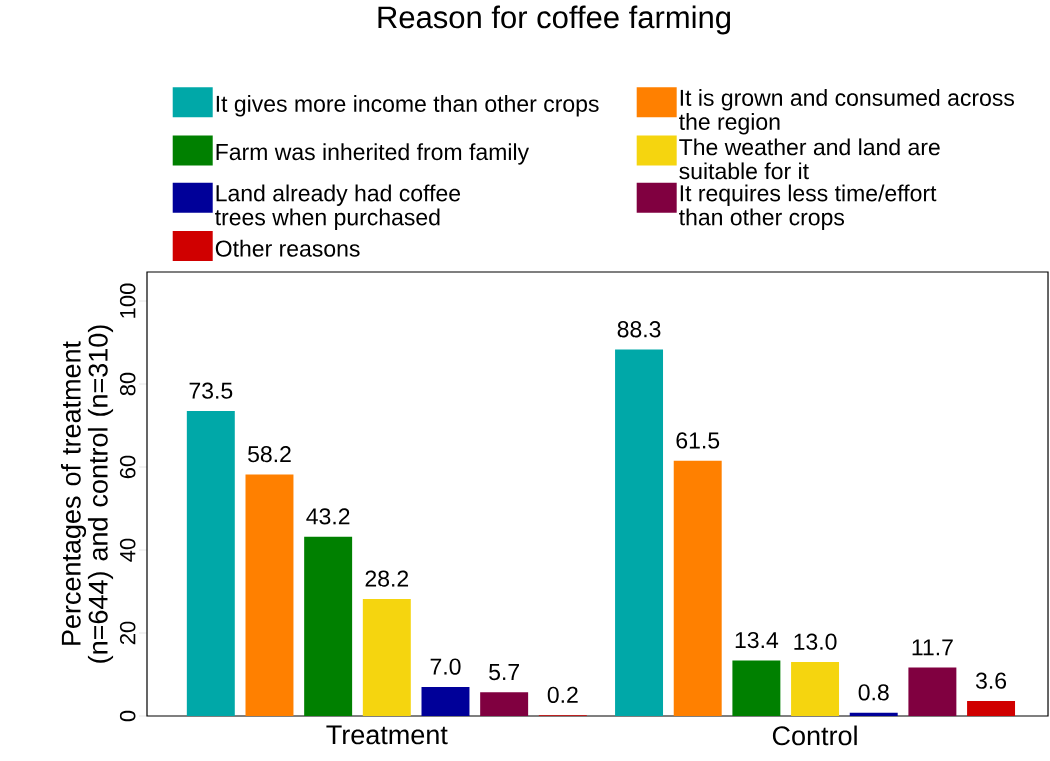 This screenshot has height=761, width=1050. I want to click on data-label: 58.2, so click(269, 454).